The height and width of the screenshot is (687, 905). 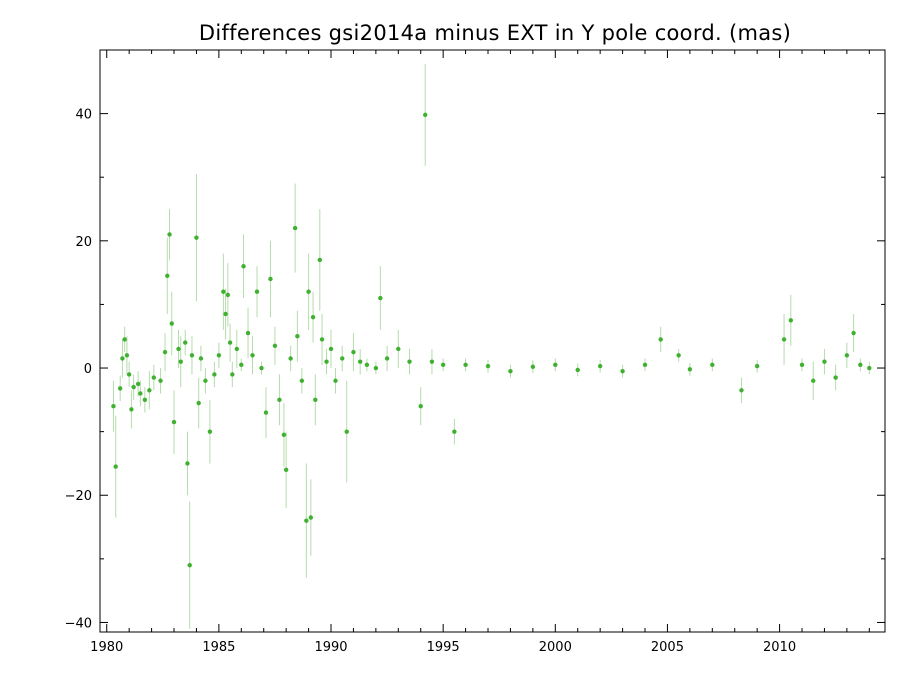 What do you see at coordinates (78, 496) in the screenshot?
I see `y-tick-label: −20` at bounding box center [78, 496].